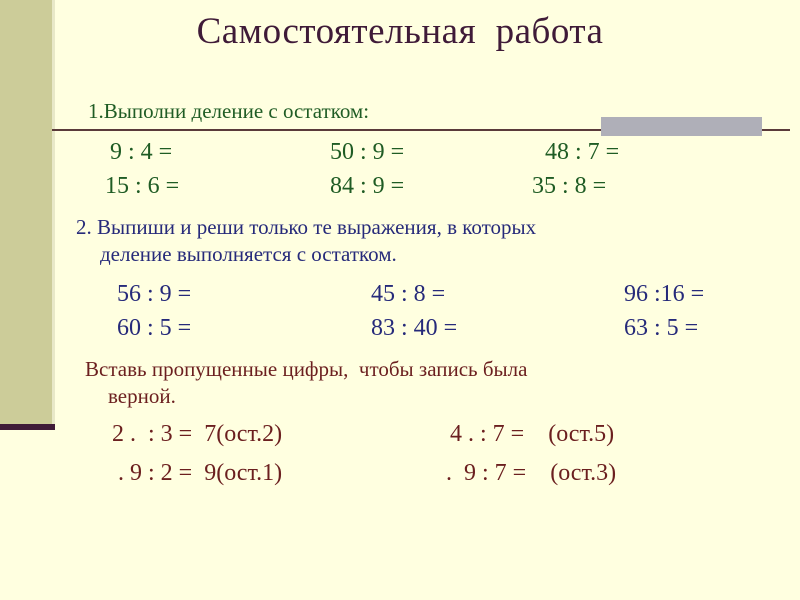 This screenshot has width=800, height=600. Describe the element at coordinates (367, 186) in the screenshot. I see `task1-expr-2-2: 84 : 9 =` at that location.